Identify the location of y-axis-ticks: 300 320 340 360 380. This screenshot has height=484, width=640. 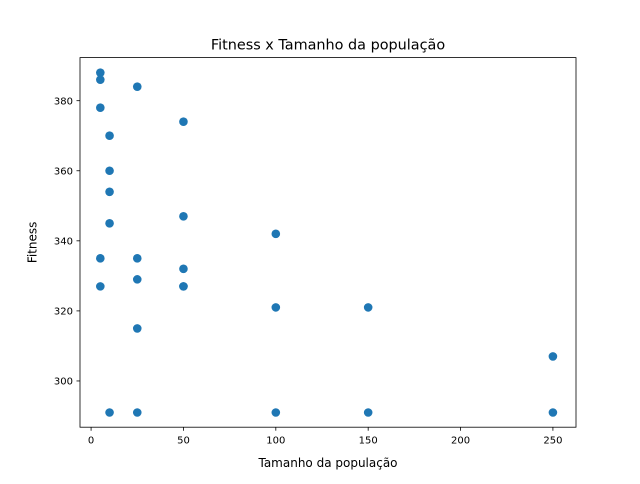
(67, 242).